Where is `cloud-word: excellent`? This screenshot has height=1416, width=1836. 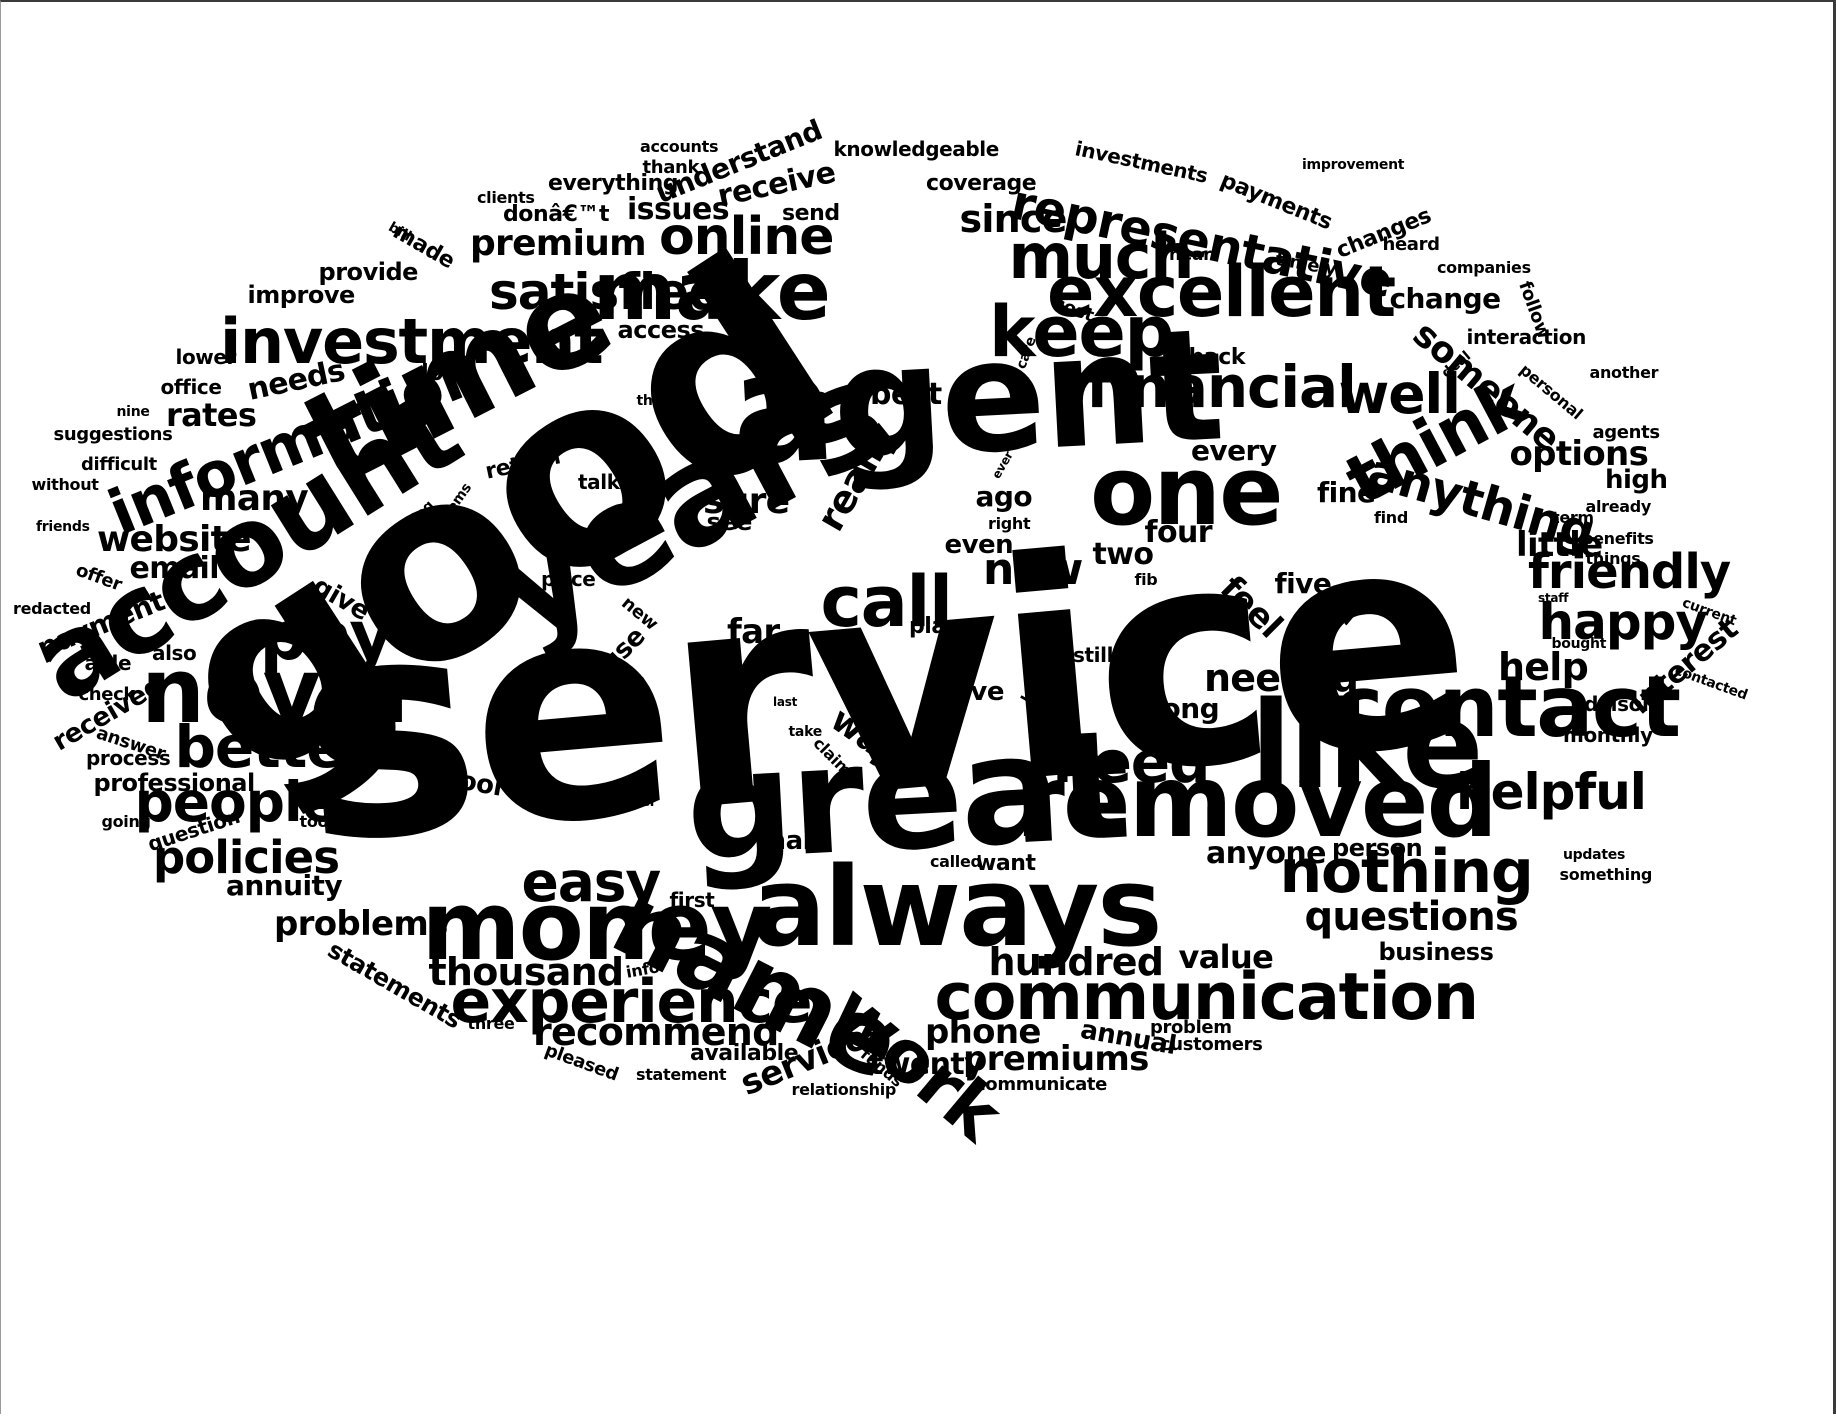
cloud-word: excellent is located at coordinates (1221, 292).